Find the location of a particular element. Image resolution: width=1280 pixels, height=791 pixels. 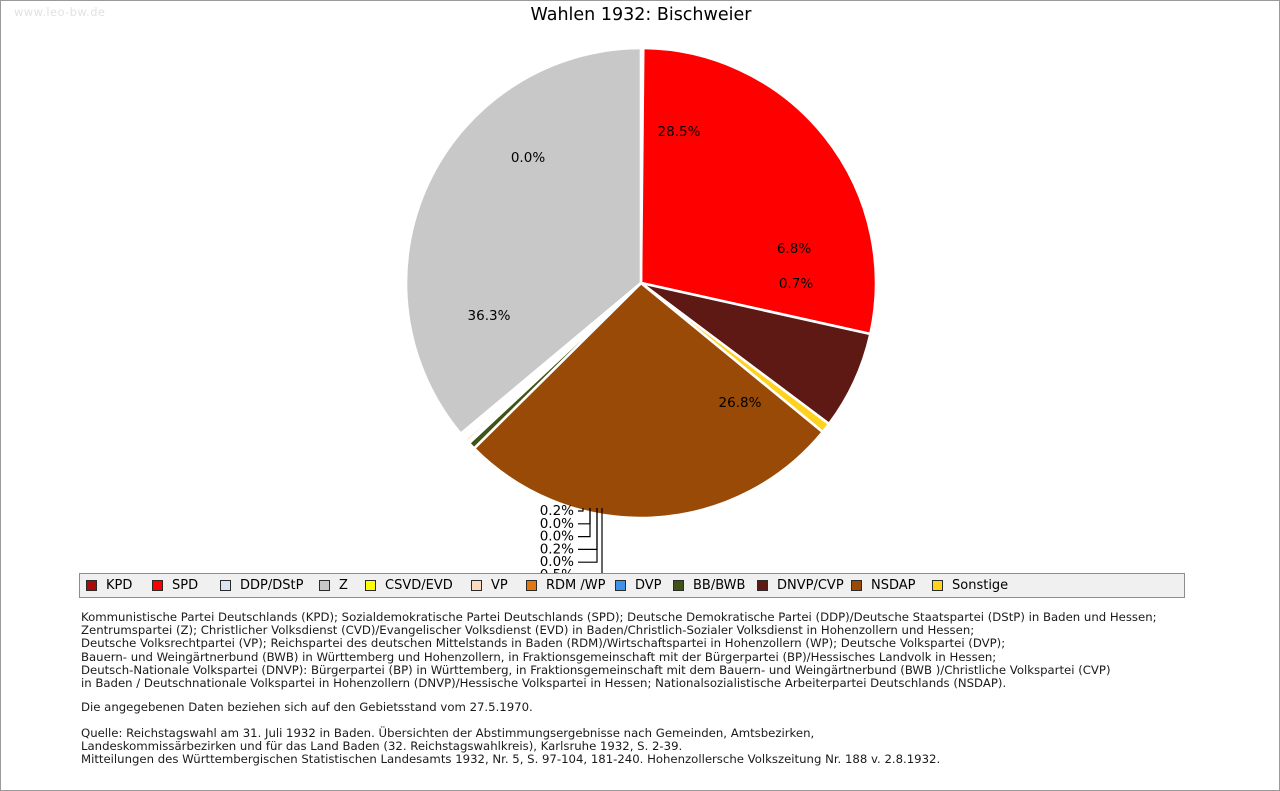

legend-item-label: KPD is located at coordinates (119, 585).